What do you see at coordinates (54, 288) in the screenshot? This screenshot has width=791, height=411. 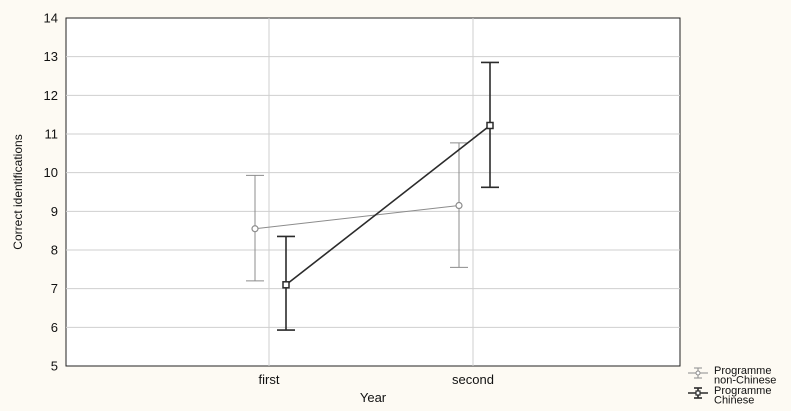 I see `y-tick-label: 7` at bounding box center [54, 288].